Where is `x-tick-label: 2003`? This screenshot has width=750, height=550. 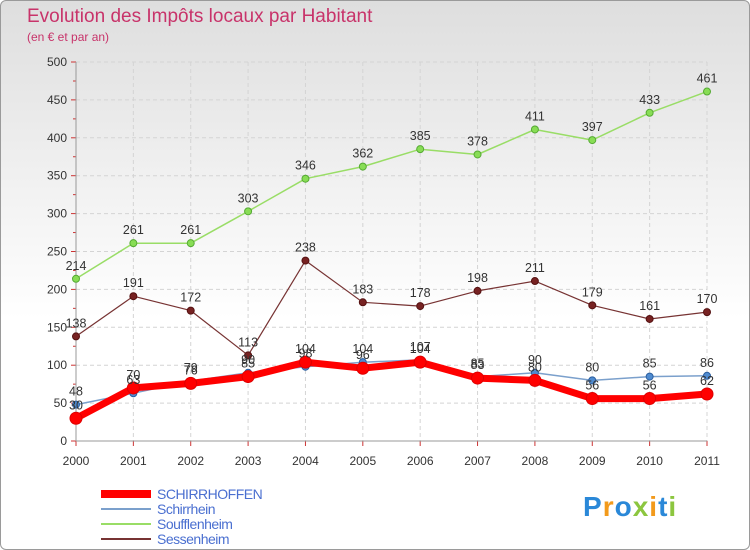 x-tick-label: 2003 is located at coordinates (248, 461).